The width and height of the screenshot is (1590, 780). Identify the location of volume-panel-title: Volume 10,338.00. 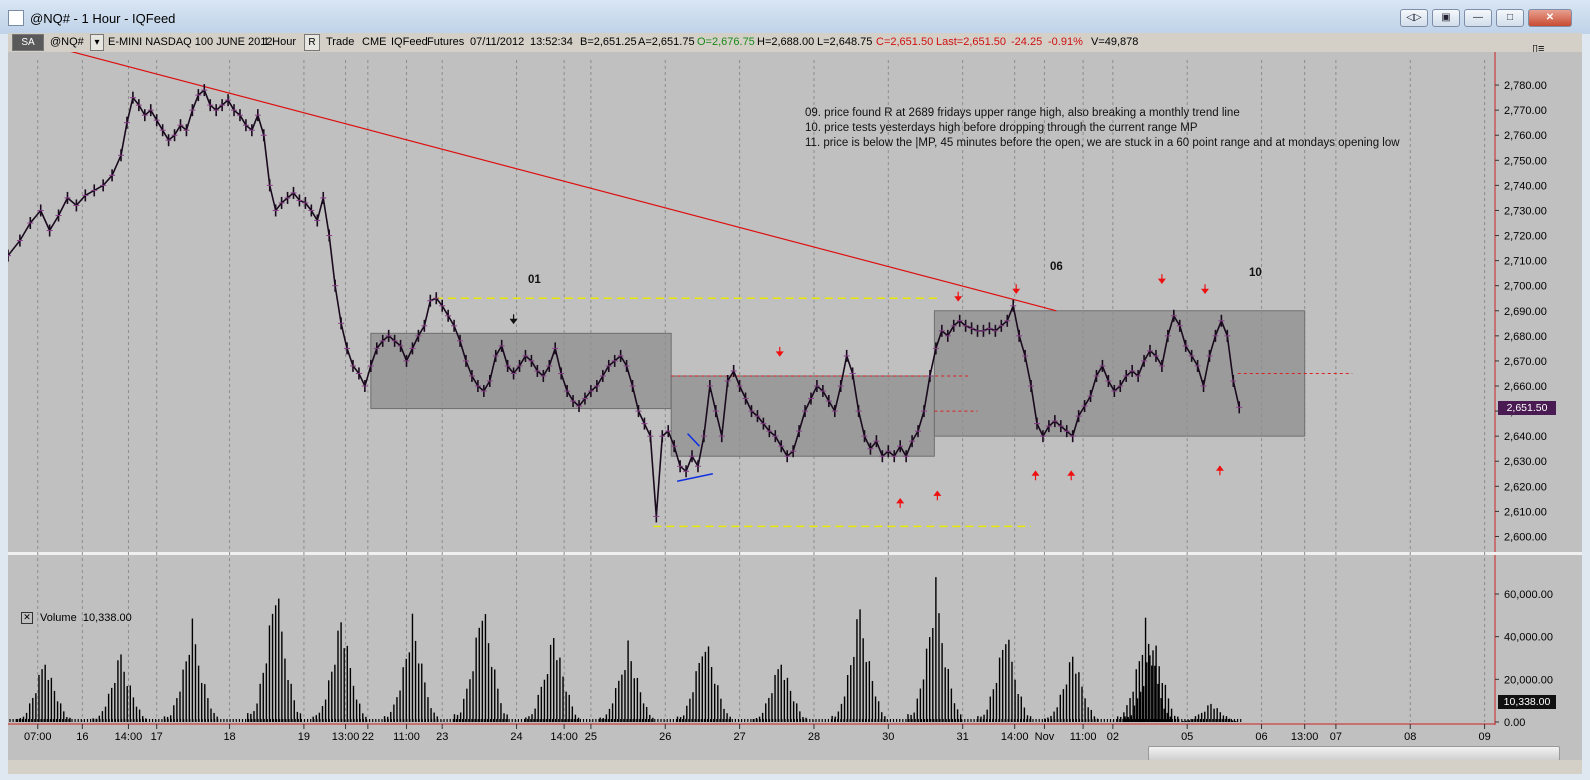
(86, 618).